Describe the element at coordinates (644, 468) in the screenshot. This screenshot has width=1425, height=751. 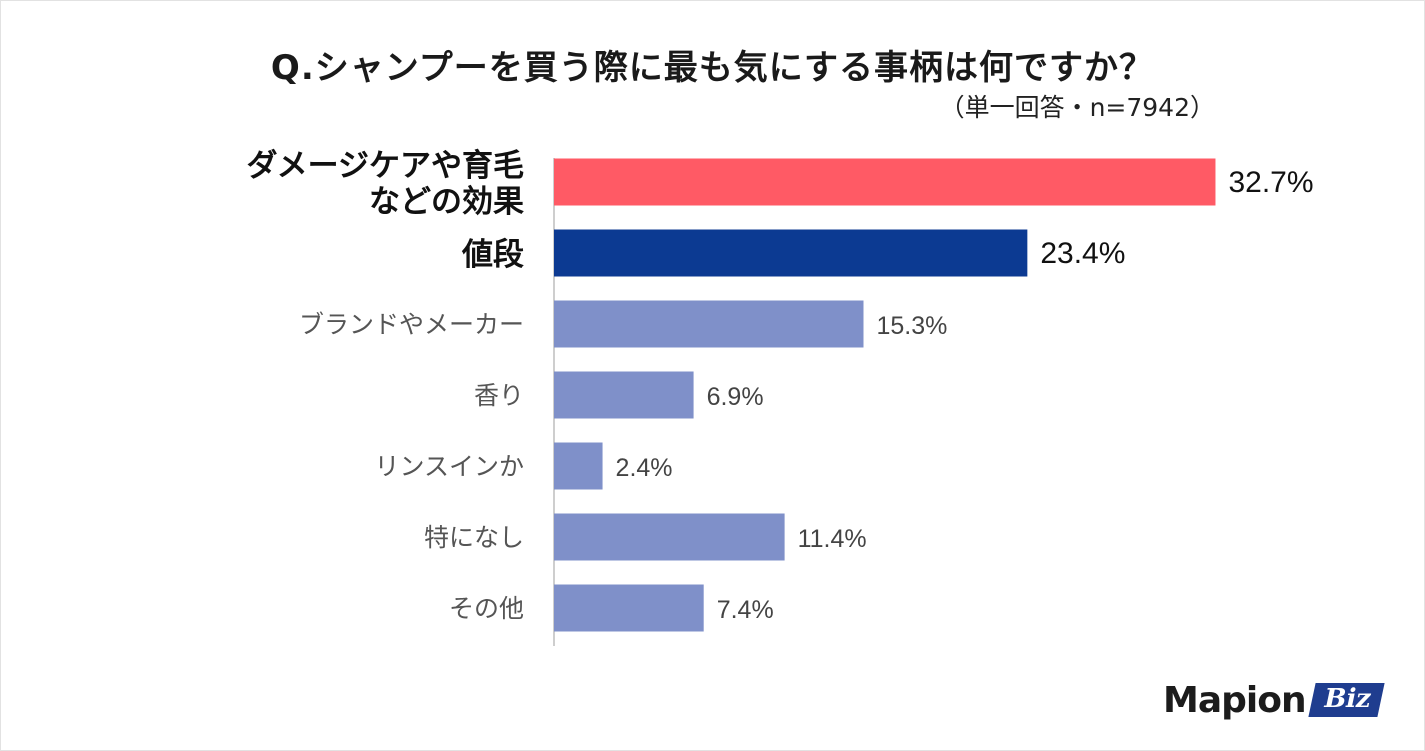
I see `value-label-4: 2.4%` at that location.